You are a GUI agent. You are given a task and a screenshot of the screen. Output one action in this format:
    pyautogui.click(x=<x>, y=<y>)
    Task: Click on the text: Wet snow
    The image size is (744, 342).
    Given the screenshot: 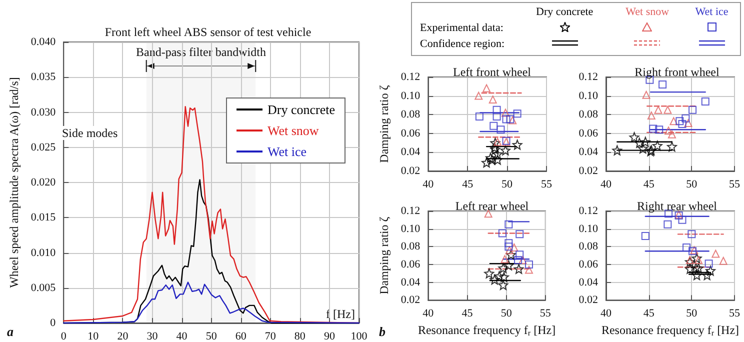 What is the action you would take?
    pyautogui.click(x=647, y=12)
    